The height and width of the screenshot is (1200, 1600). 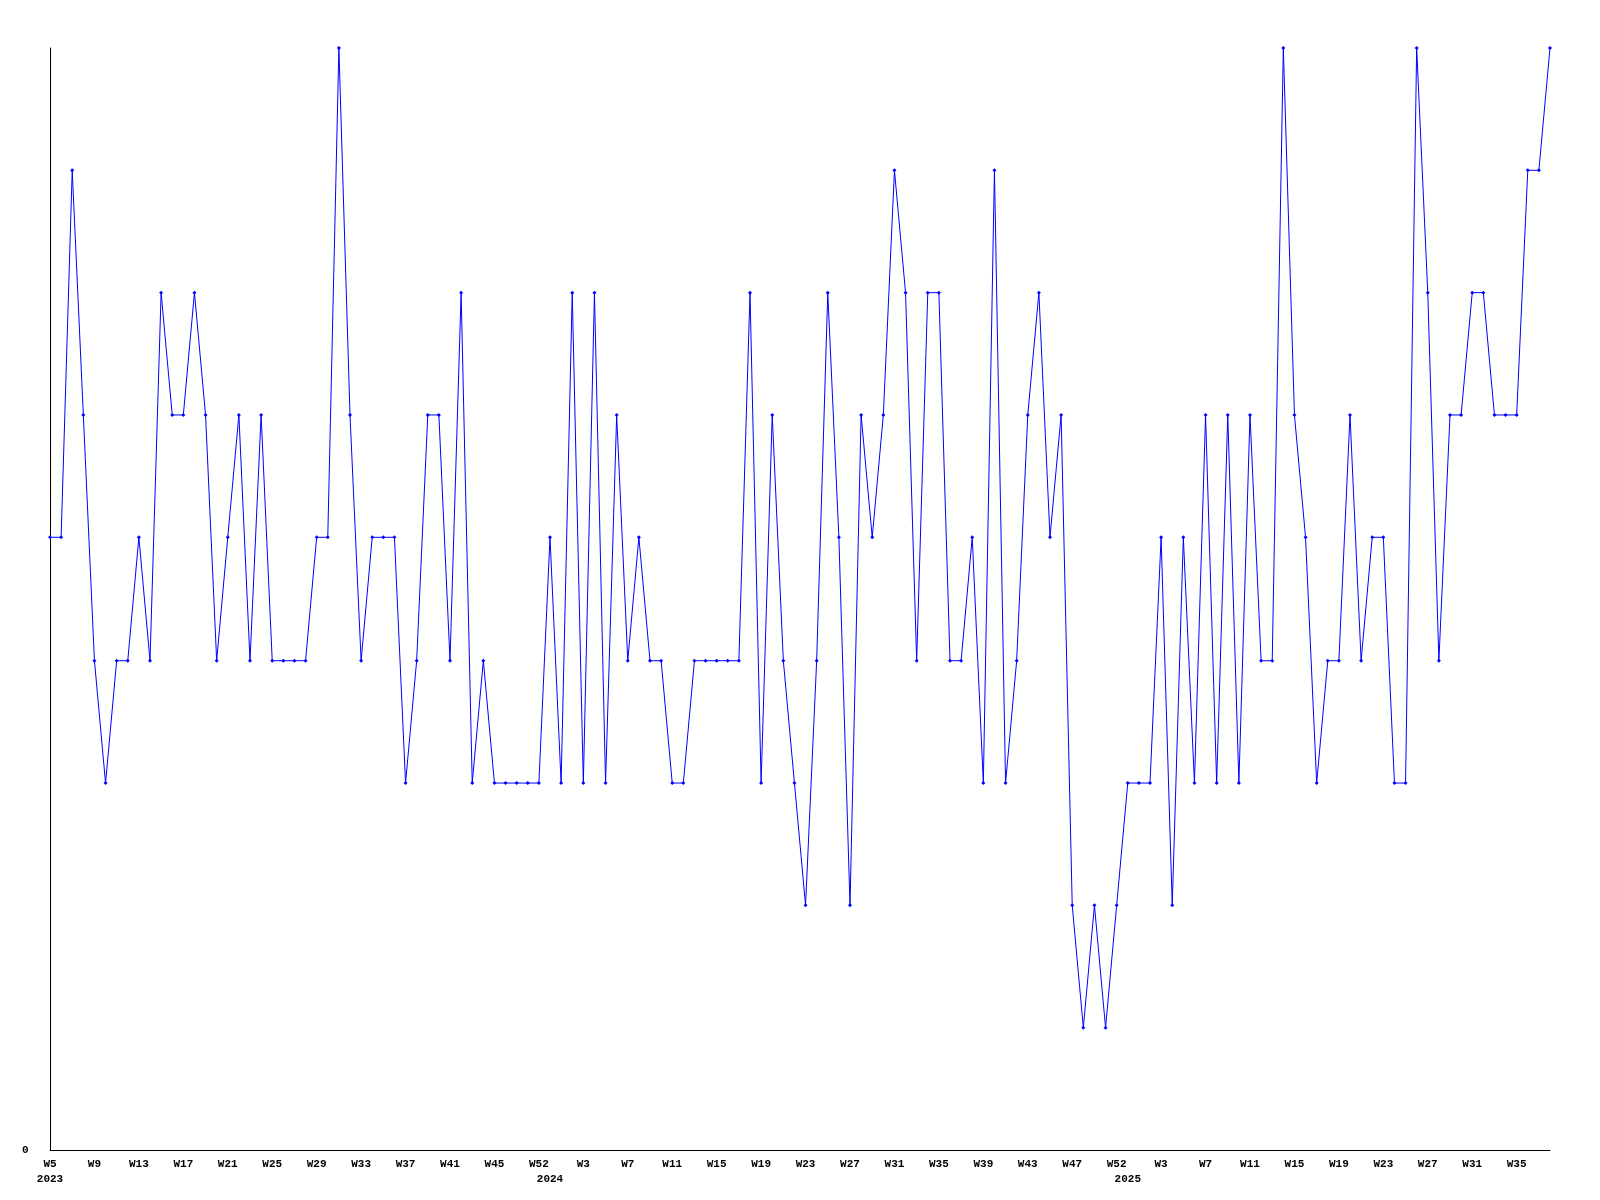 I want to click on x-tick-label: W21, so click(x=228, y=1163).